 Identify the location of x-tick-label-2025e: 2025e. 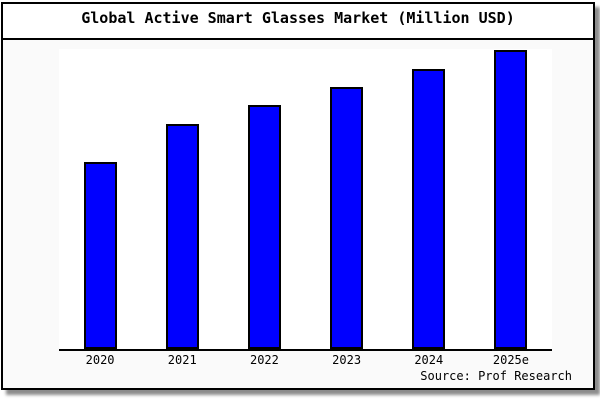
(510, 360).